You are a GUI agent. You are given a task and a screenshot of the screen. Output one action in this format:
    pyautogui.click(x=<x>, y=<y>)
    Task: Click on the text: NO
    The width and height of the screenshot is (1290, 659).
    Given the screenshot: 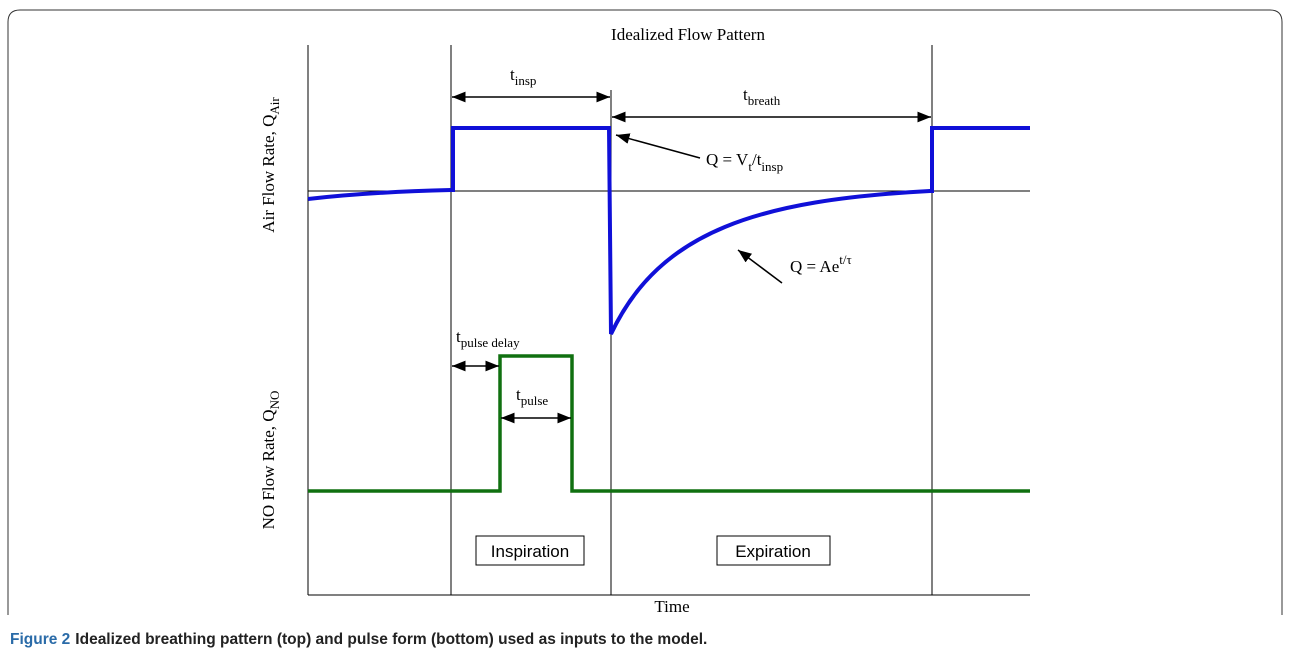 What is the action you would take?
    pyautogui.click(x=274, y=400)
    